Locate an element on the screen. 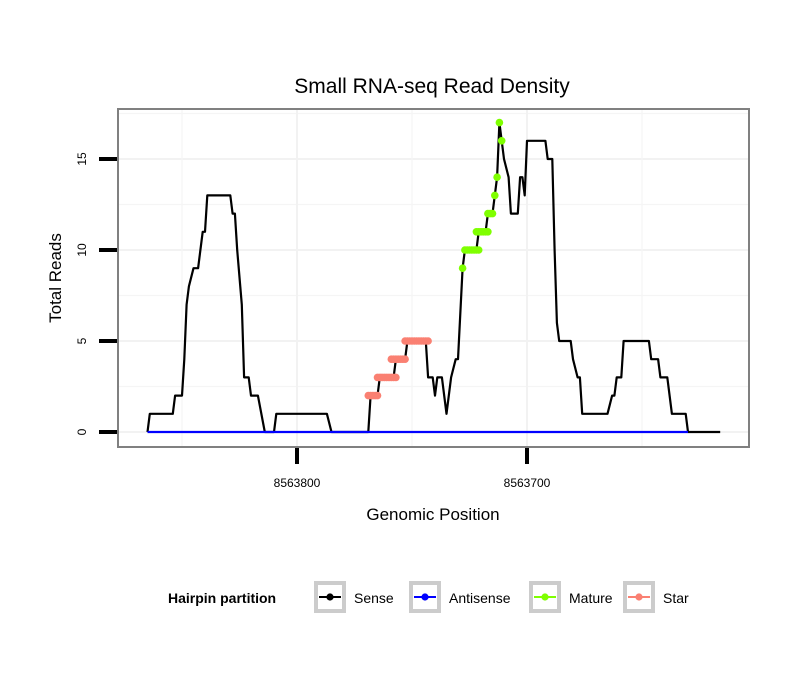 The width and height of the screenshot is (810, 690). legend-dot-sense is located at coordinates (330, 597).